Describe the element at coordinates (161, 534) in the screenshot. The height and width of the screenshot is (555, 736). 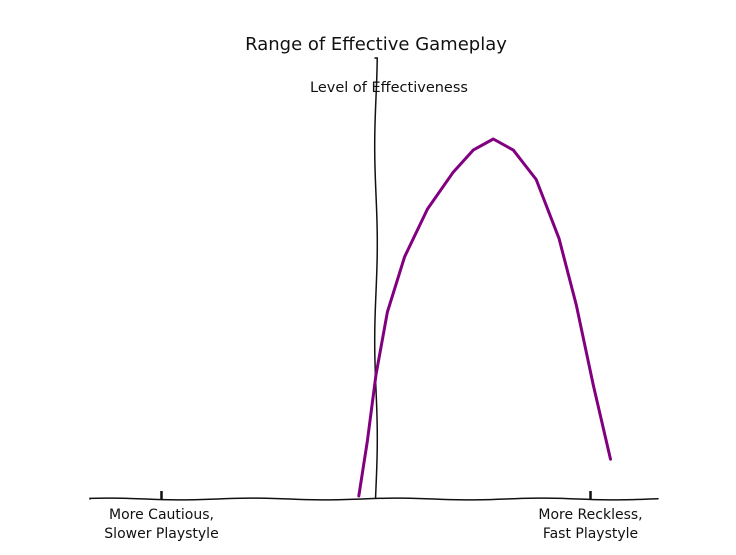
I see `x-tick-label-line: Slower Playstyle` at that location.